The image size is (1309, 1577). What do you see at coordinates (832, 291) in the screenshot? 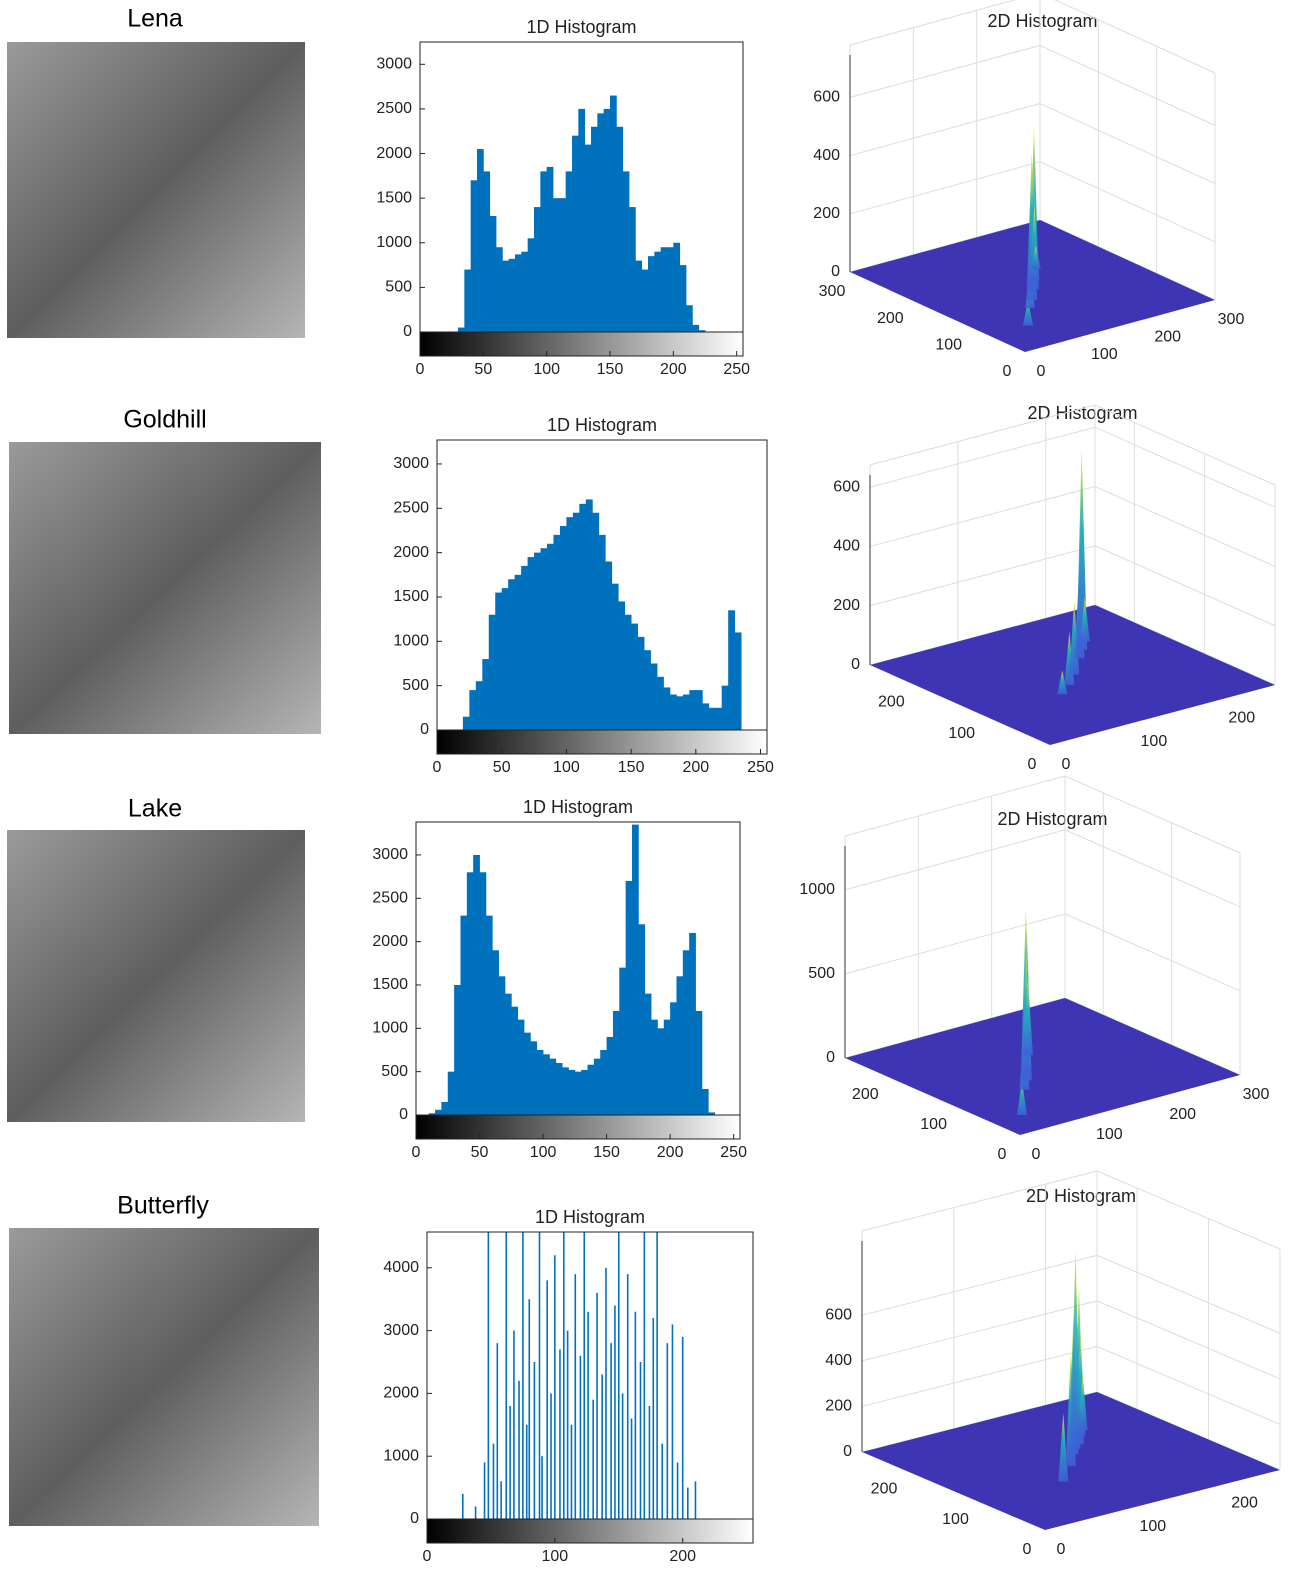
I see `y-tick-label: 300` at bounding box center [832, 291].